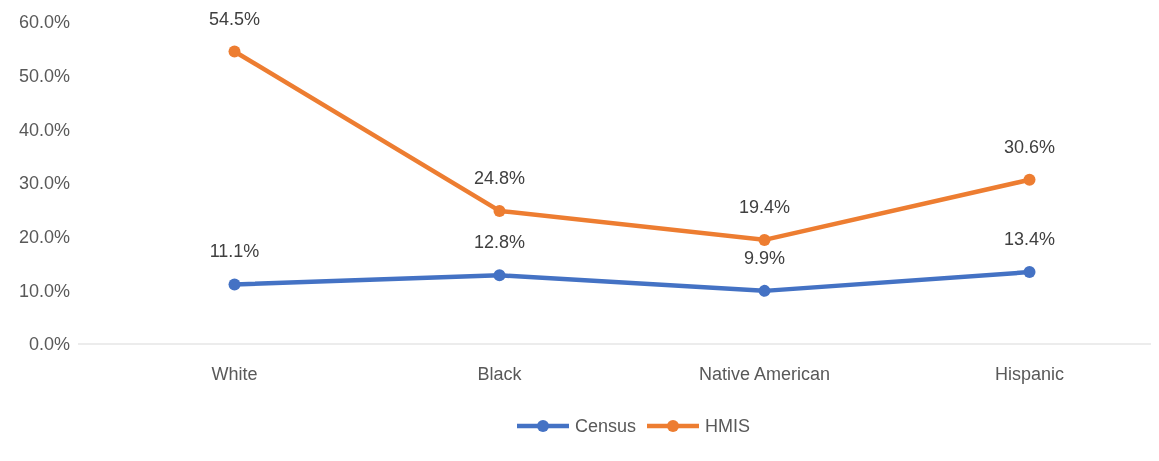  I want to click on x-tick-label: White, so click(234, 374).